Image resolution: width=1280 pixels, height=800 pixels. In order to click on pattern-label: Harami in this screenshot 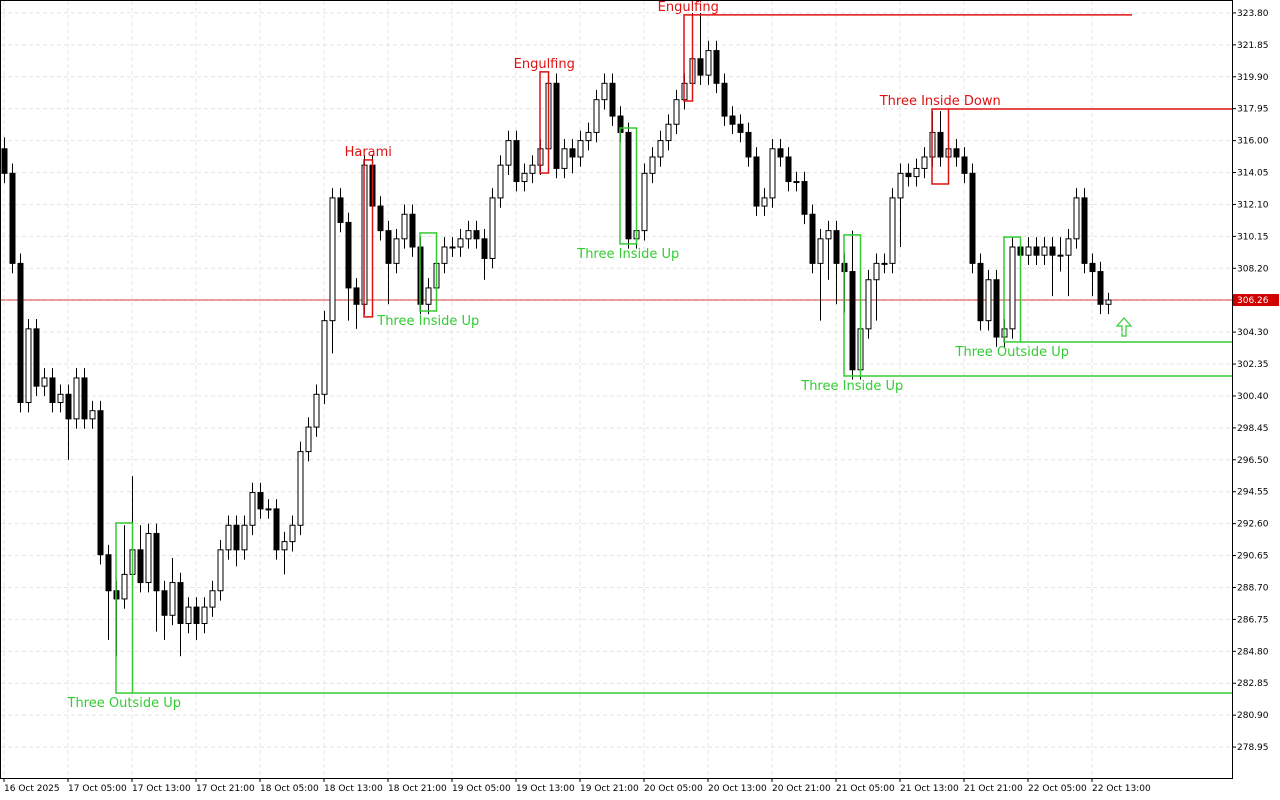, I will do `click(368, 152)`.